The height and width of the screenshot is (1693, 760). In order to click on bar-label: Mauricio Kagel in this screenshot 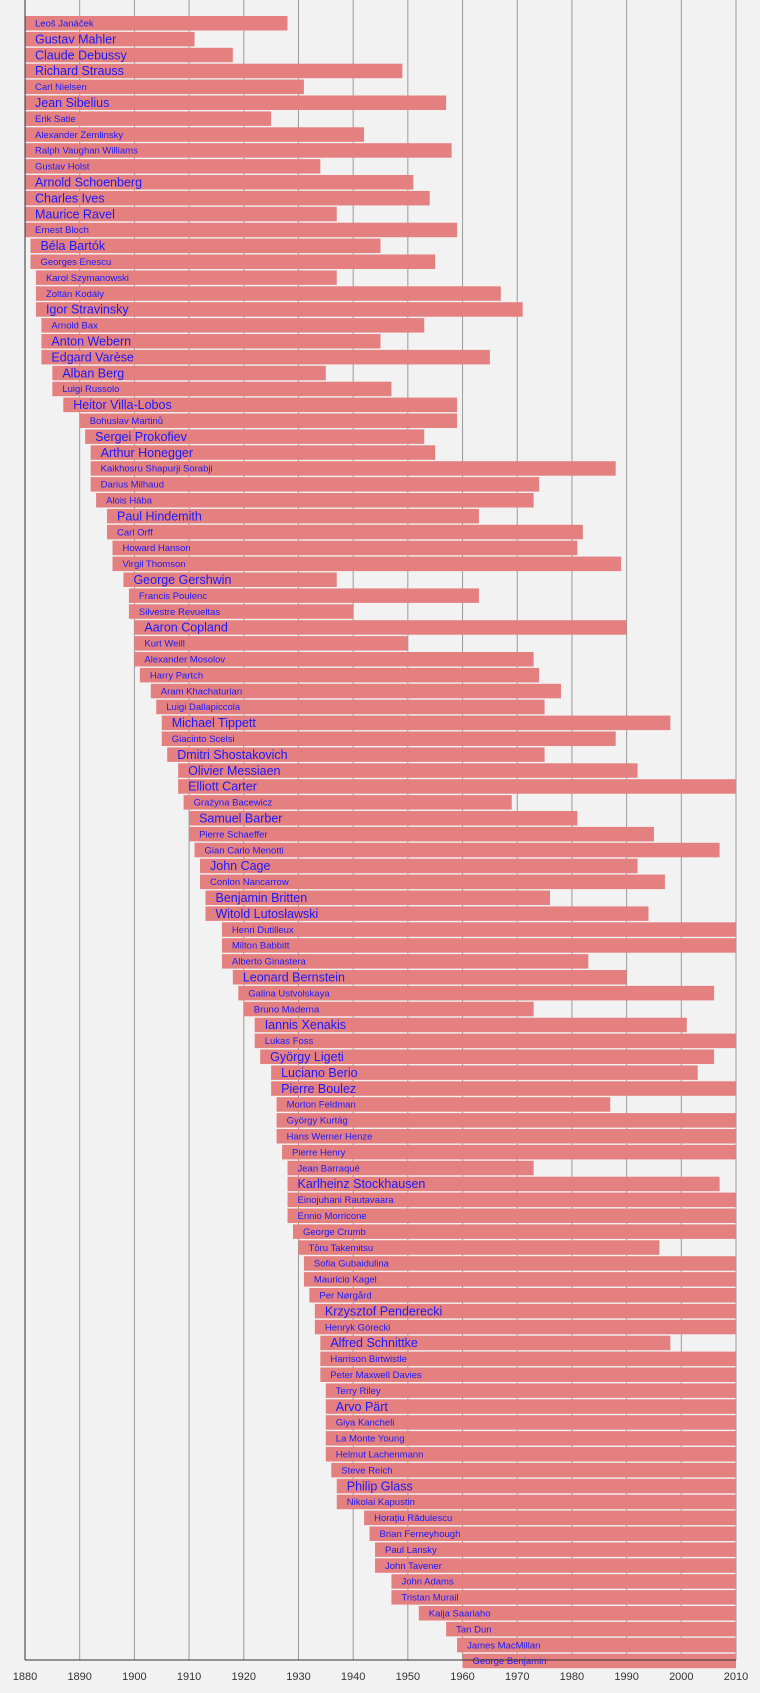, I will do `click(345, 1280)`.